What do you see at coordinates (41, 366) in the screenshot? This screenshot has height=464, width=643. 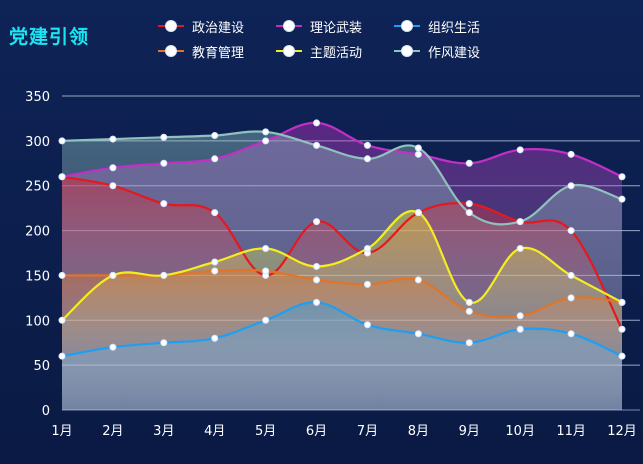 I see `y-tick-label: 50` at bounding box center [41, 366].